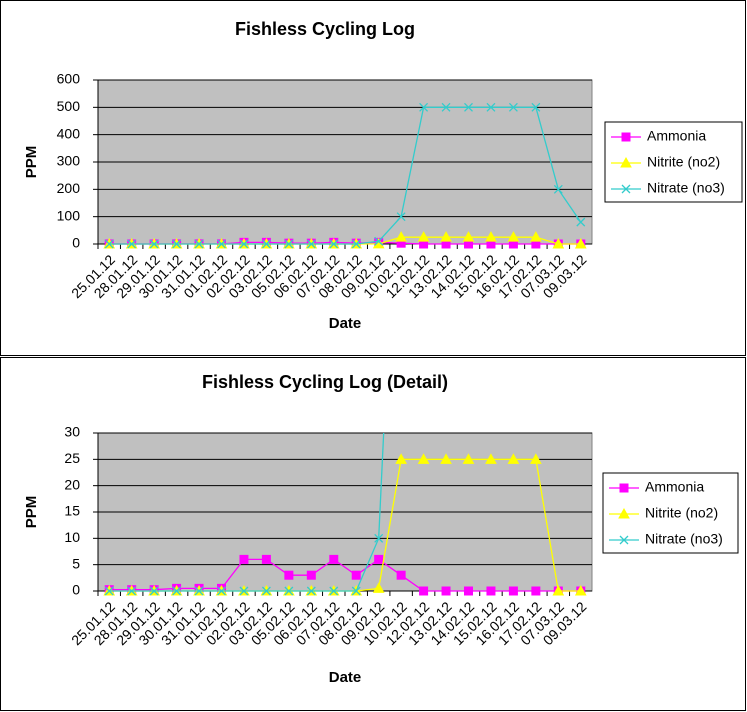 This screenshot has width=747, height=712. What do you see at coordinates (325, 382) in the screenshot?
I see `chart-title: Fishless Cycling Log (Detail)` at bounding box center [325, 382].